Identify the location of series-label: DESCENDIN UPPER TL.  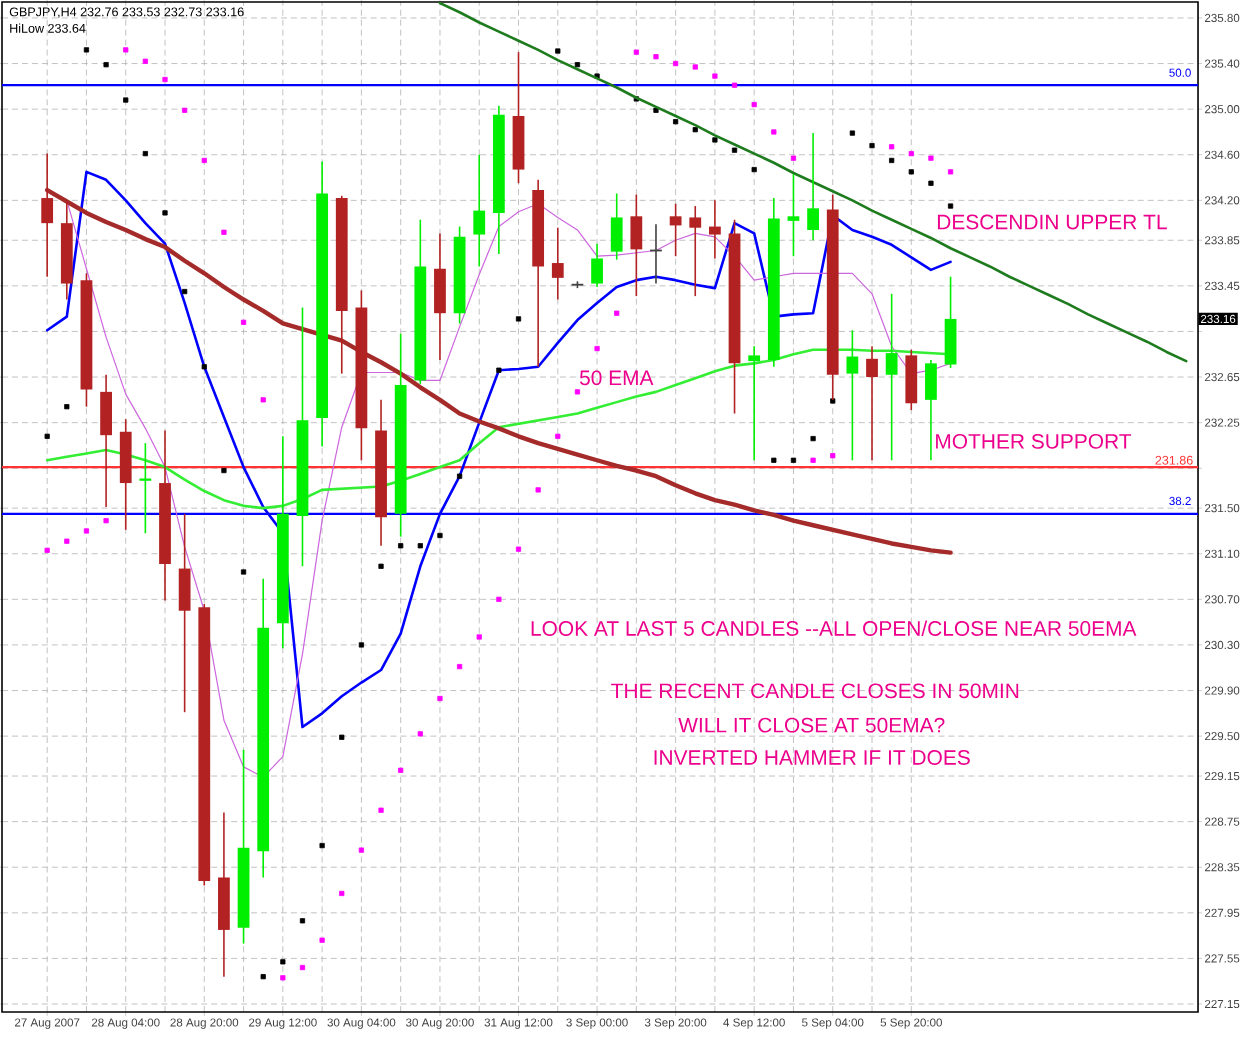
(1052, 222).